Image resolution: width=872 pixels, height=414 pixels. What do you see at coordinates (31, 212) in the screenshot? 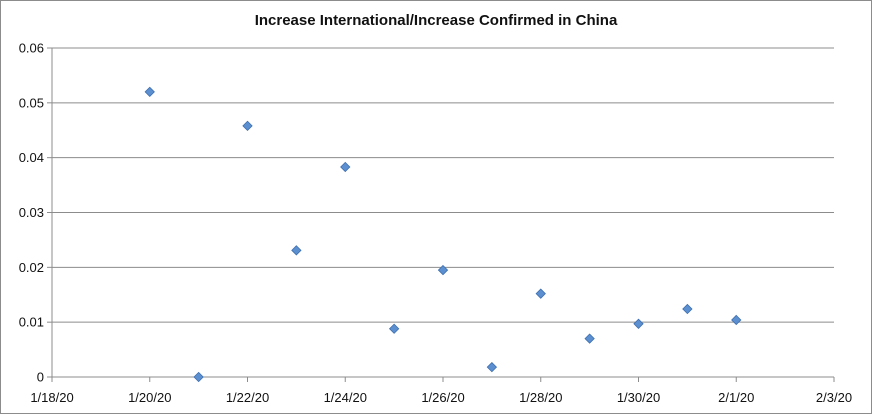
I see `y-tick-label: 0.03` at bounding box center [31, 212].